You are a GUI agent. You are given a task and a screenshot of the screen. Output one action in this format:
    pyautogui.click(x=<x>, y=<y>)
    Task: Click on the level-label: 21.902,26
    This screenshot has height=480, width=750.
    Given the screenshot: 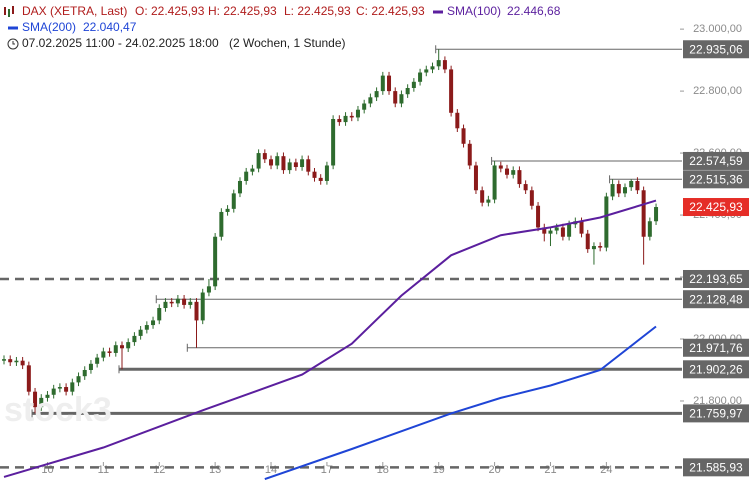 What is the action you would take?
    pyautogui.click(x=716, y=369)
    